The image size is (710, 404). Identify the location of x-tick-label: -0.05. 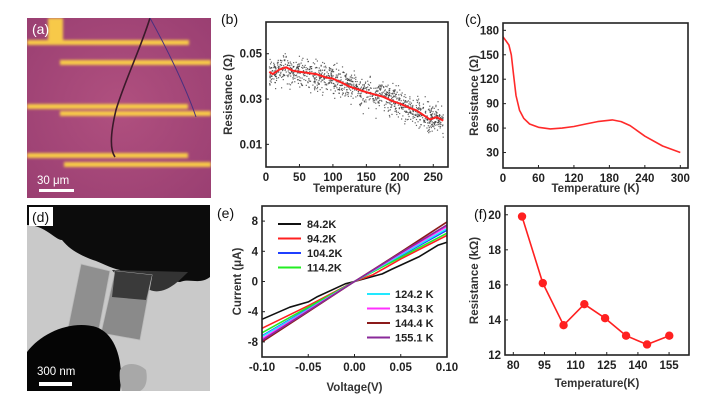
(308, 368).